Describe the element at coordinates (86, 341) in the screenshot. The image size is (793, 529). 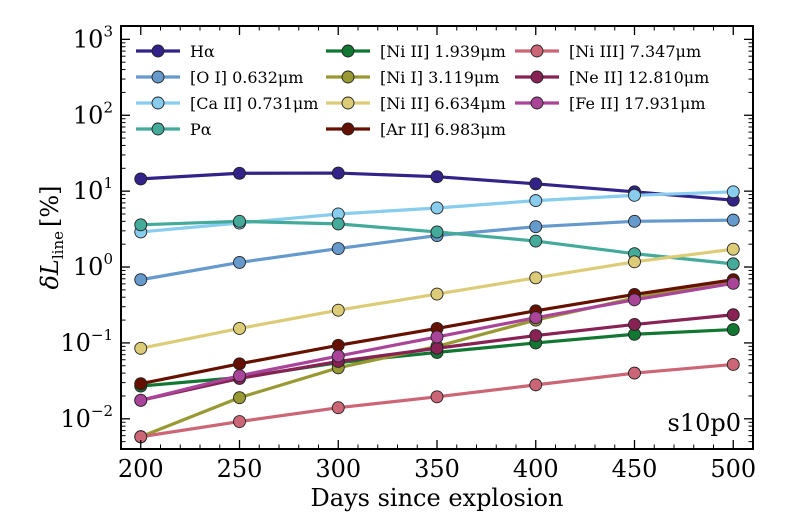
I see `y-tick-label: 10⁻¹` at that location.